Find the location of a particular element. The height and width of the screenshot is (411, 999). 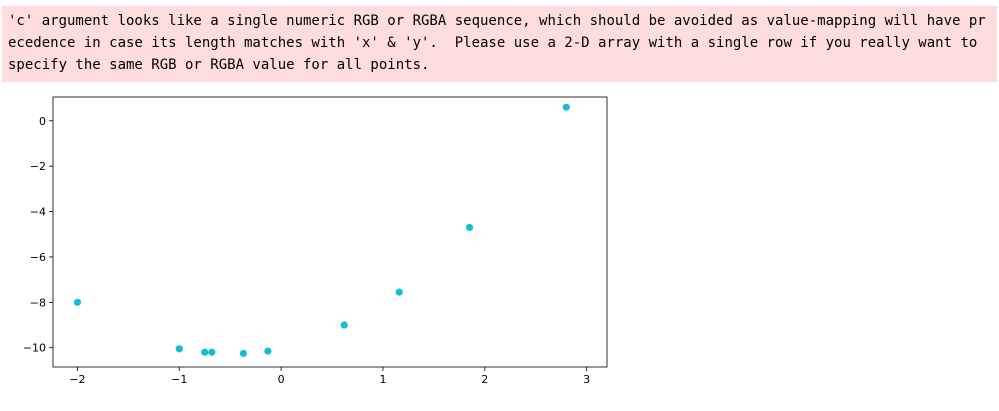

y-tick-label: −2 is located at coordinates (38, 166).